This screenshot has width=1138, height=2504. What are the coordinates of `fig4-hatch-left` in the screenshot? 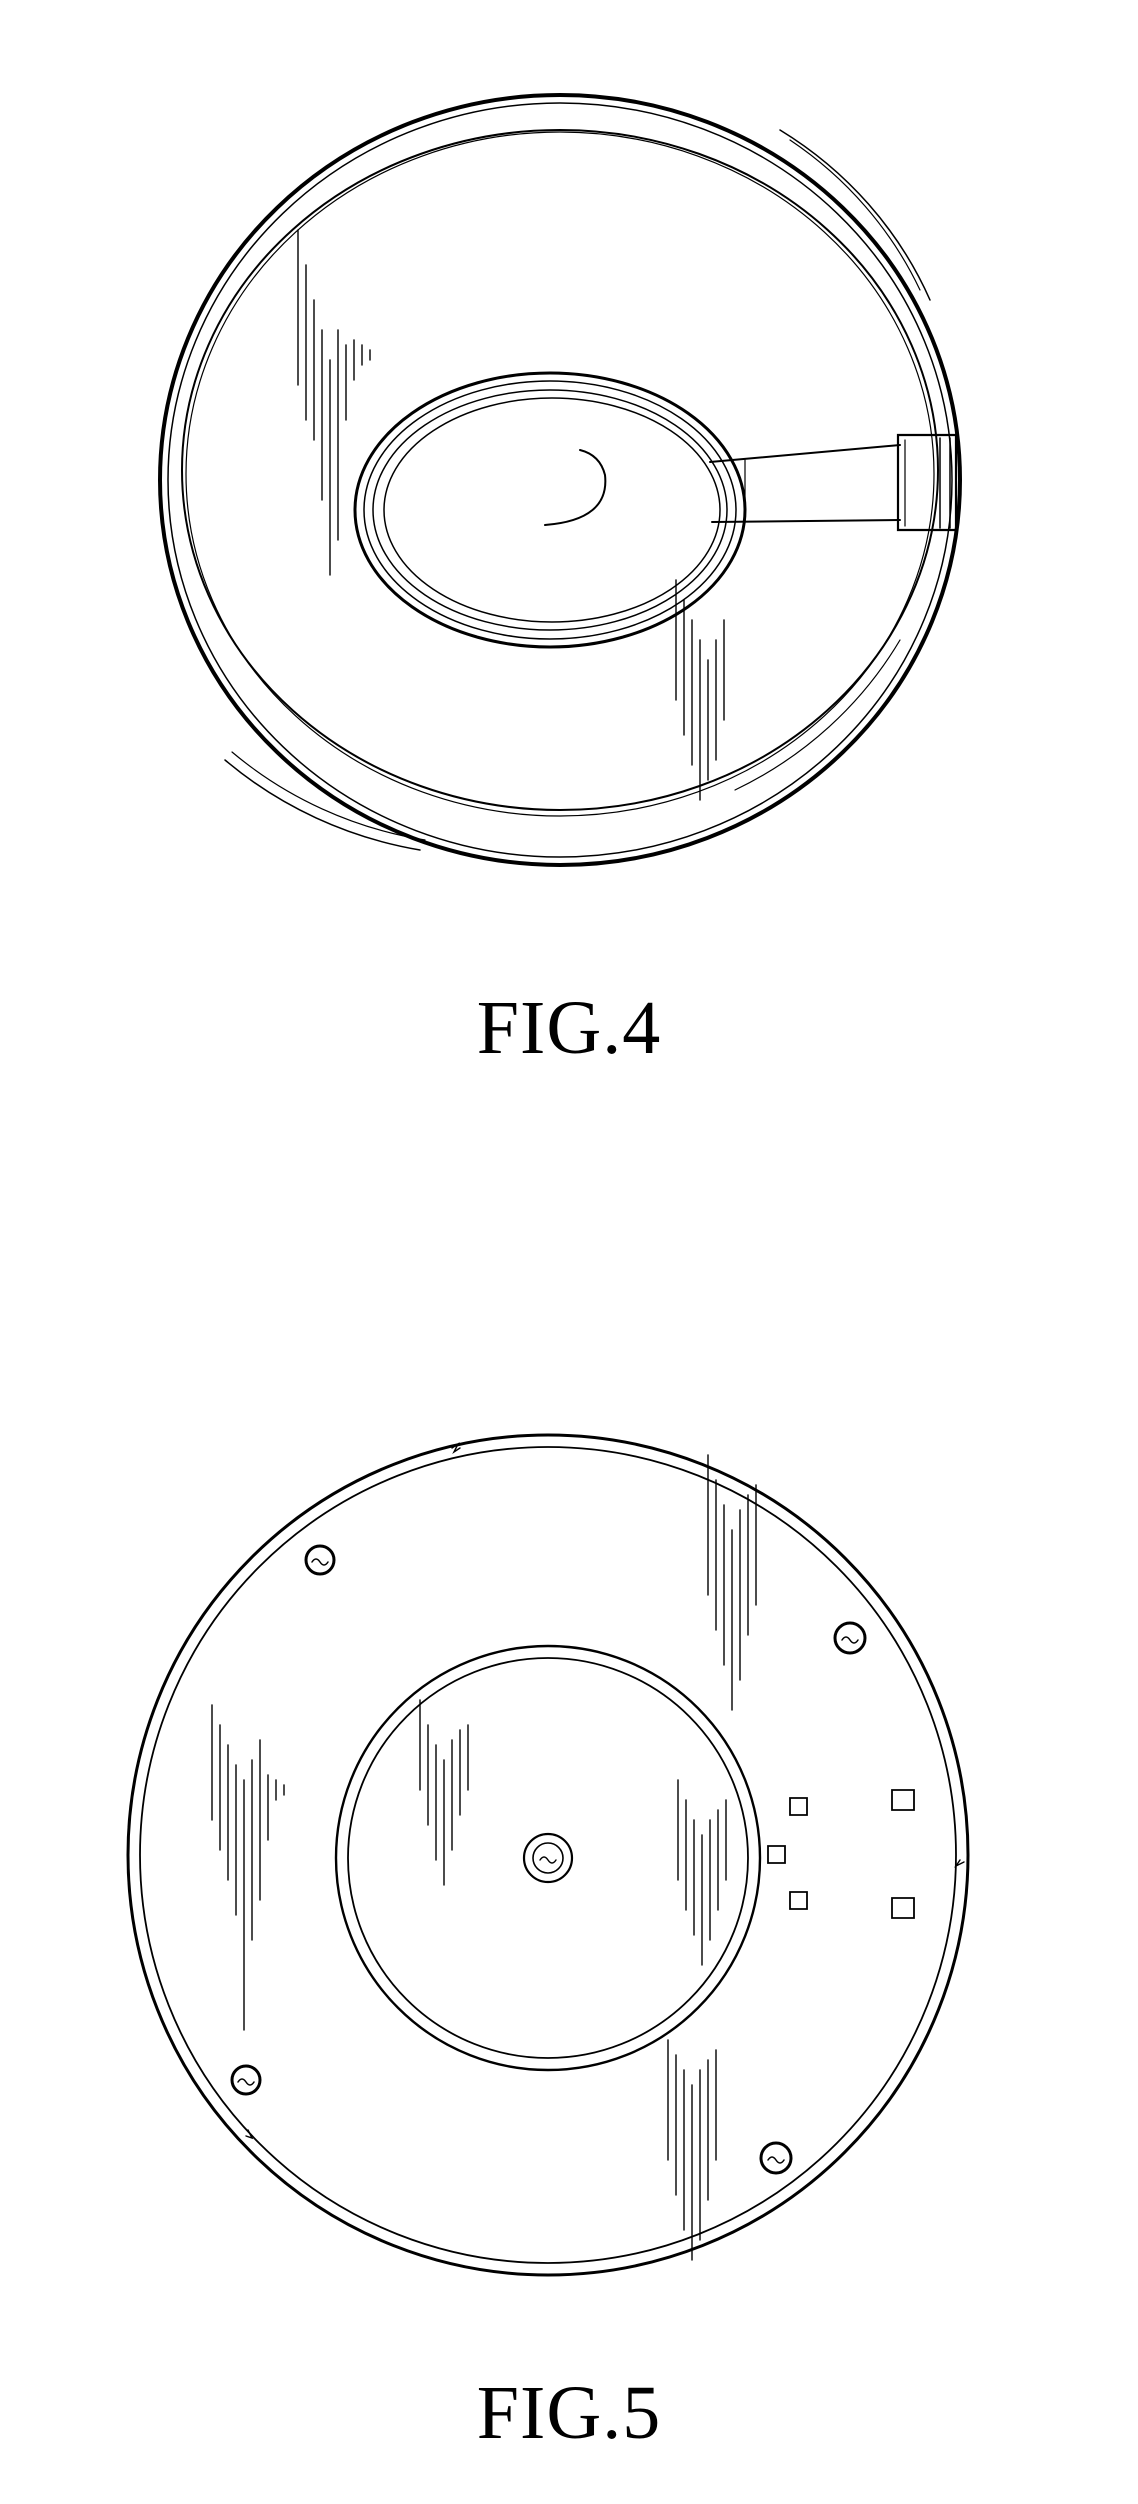 It's located at (334, 402).